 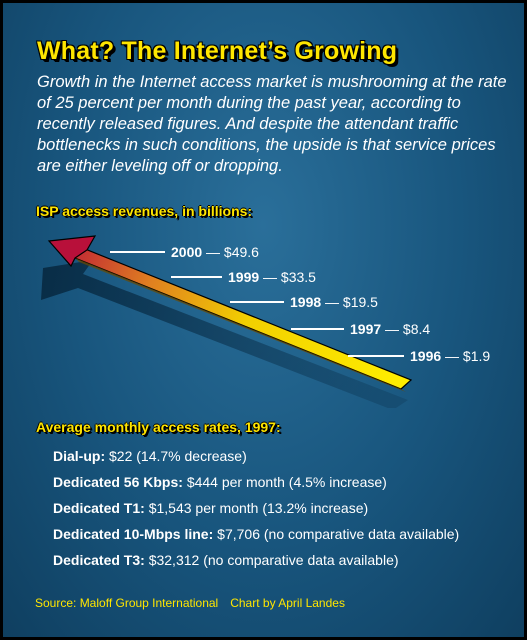 What do you see at coordinates (338, 534) in the screenshot?
I see `rate-value: $7,706 (no comparative data available)` at bounding box center [338, 534].